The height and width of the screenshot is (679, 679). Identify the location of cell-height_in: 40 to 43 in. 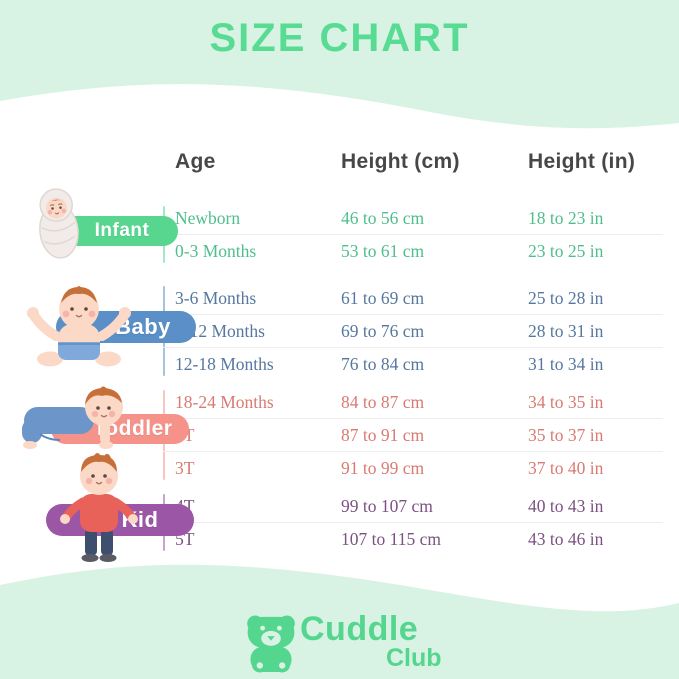
(566, 505).